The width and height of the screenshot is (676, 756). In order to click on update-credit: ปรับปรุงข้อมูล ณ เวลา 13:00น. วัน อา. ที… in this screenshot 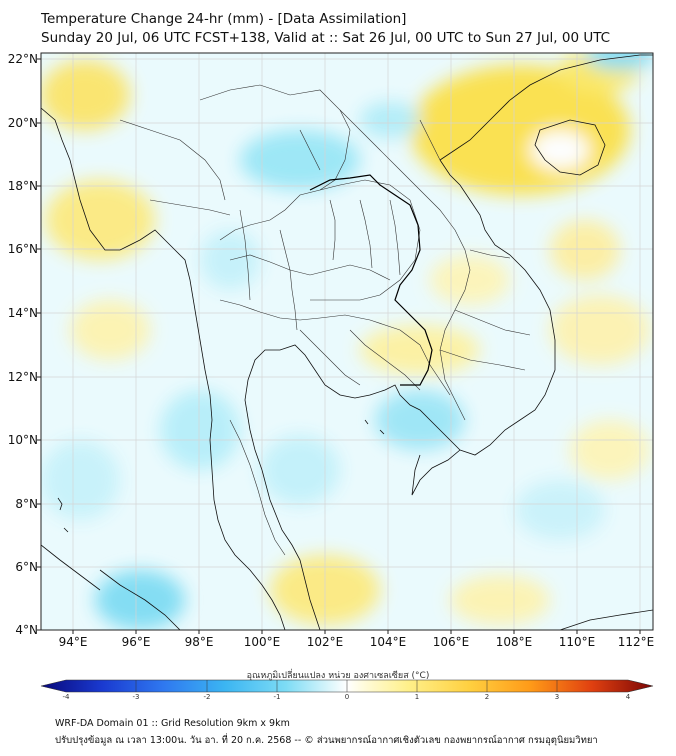, I will do `click(326, 740)`.